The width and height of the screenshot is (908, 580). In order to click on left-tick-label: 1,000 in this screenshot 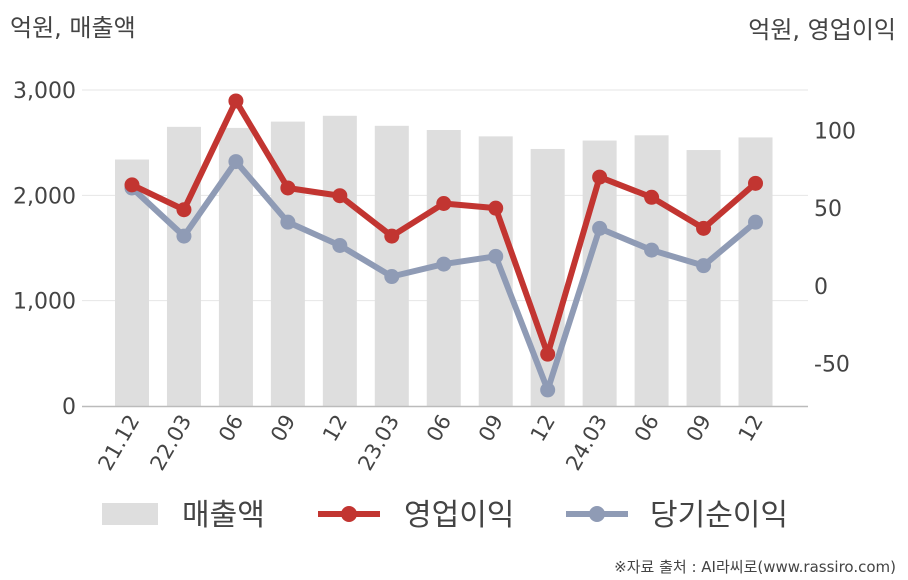, I will do `click(44, 302)`.